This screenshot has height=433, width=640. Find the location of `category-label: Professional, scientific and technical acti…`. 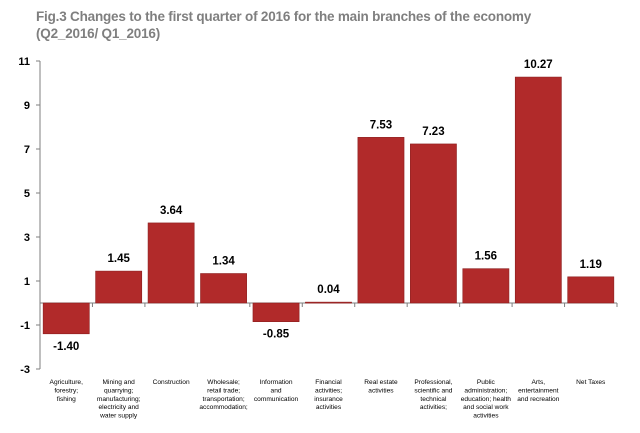

category-label: Professional, scientific and technical acti… is located at coordinates (433, 395).